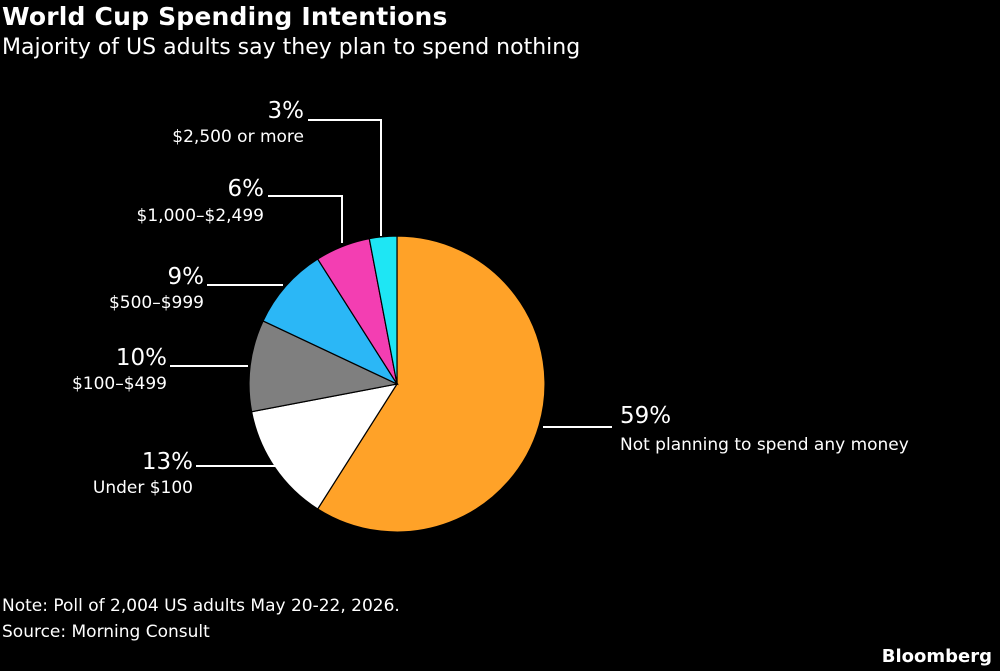 This screenshot has width=1000, height=671. Describe the element at coordinates (106, 632) in the screenshot. I see `chart-source: Source: Morning Consult` at that location.